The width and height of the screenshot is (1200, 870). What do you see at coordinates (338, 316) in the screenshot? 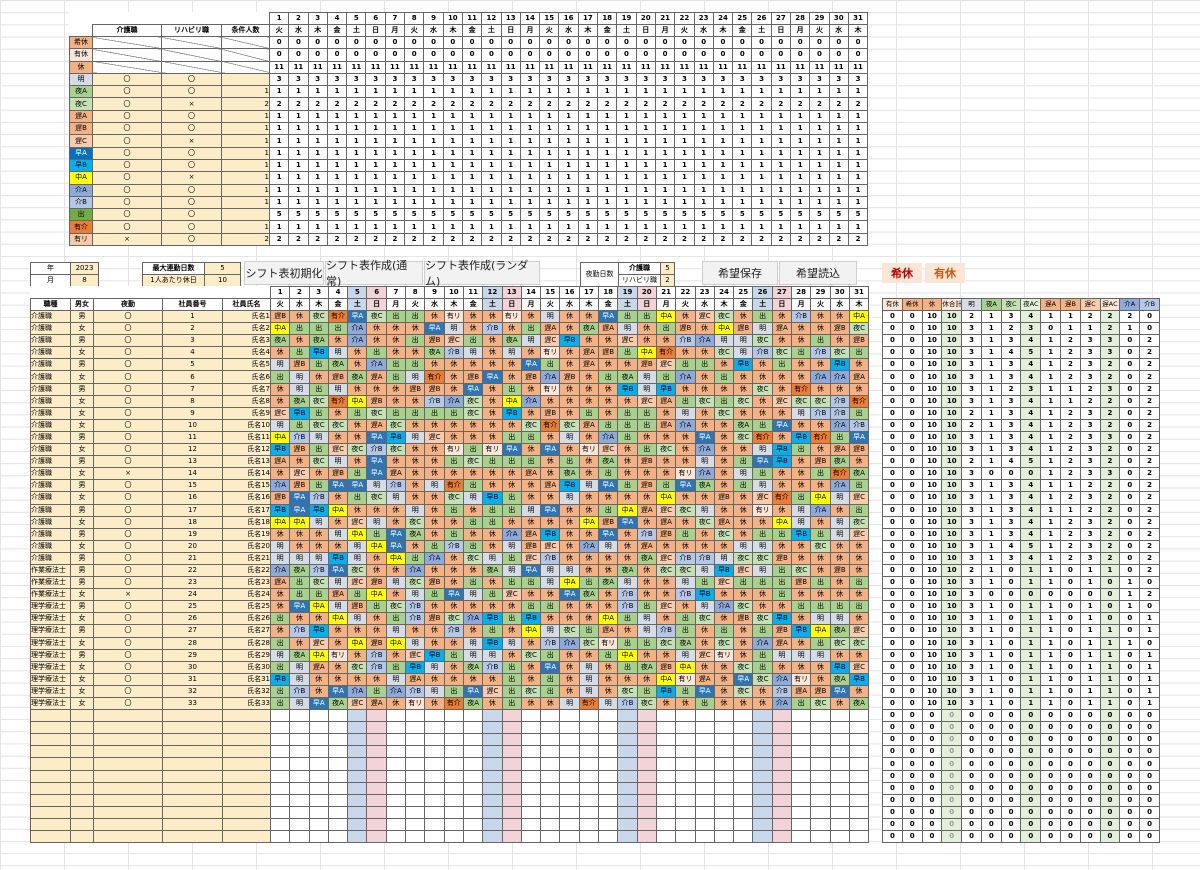
I see `shift-cell: 有介` at bounding box center [338, 316].